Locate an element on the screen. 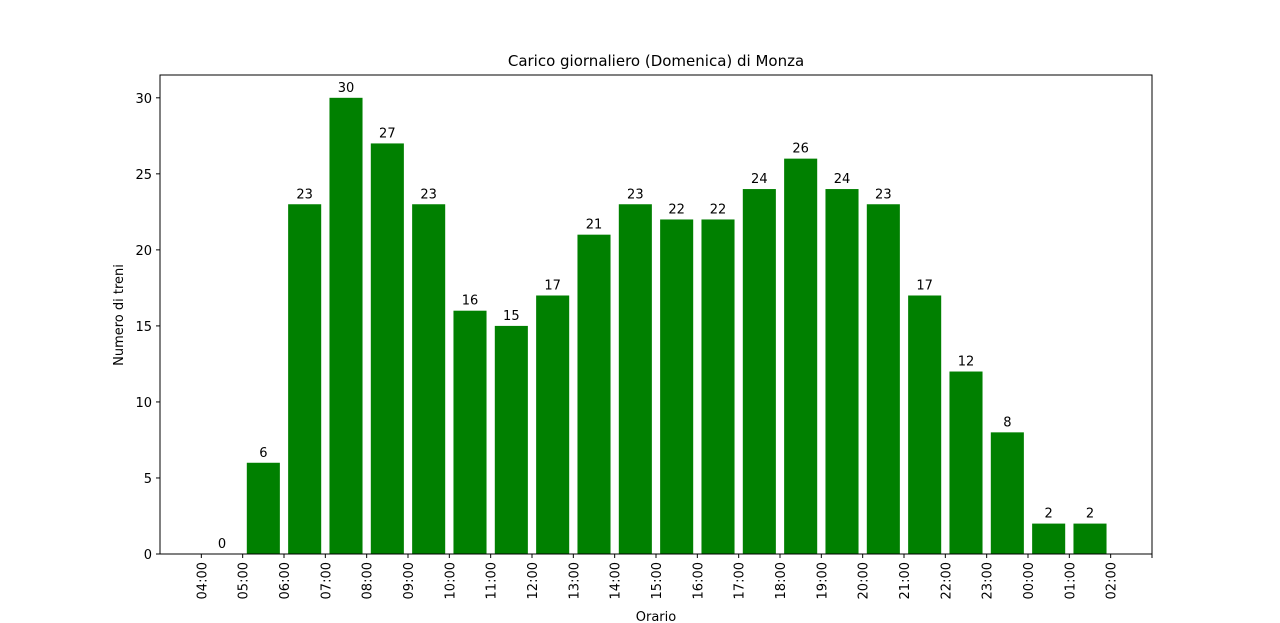 This screenshot has height=623, width=1280. x-tick-label: 23:00 is located at coordinates (988, 580).